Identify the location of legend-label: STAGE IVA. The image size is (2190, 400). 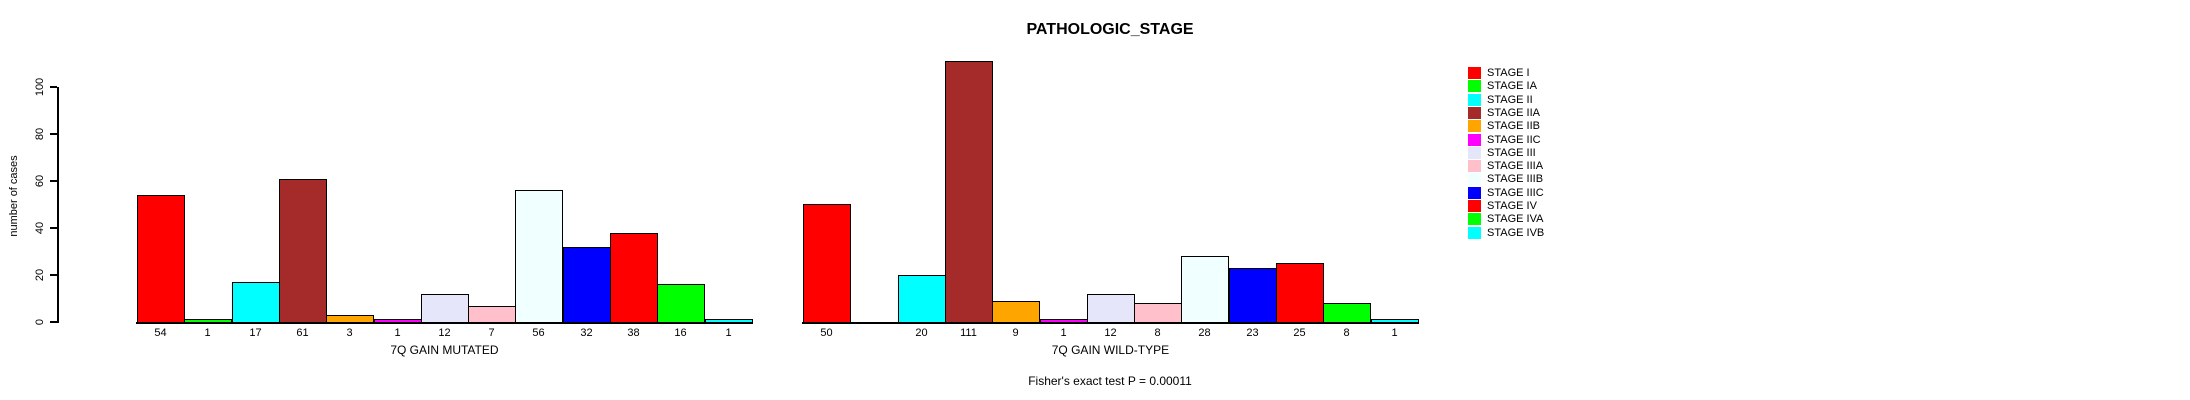
(1515, 219).